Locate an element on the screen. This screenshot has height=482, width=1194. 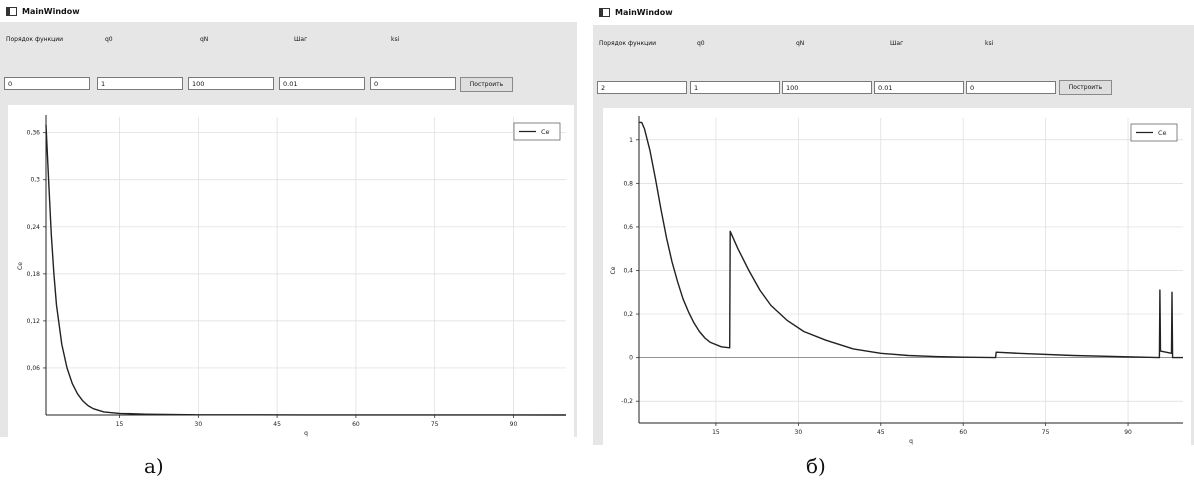
y-tick-label: -0,2 is located at coordinates (627, 401).